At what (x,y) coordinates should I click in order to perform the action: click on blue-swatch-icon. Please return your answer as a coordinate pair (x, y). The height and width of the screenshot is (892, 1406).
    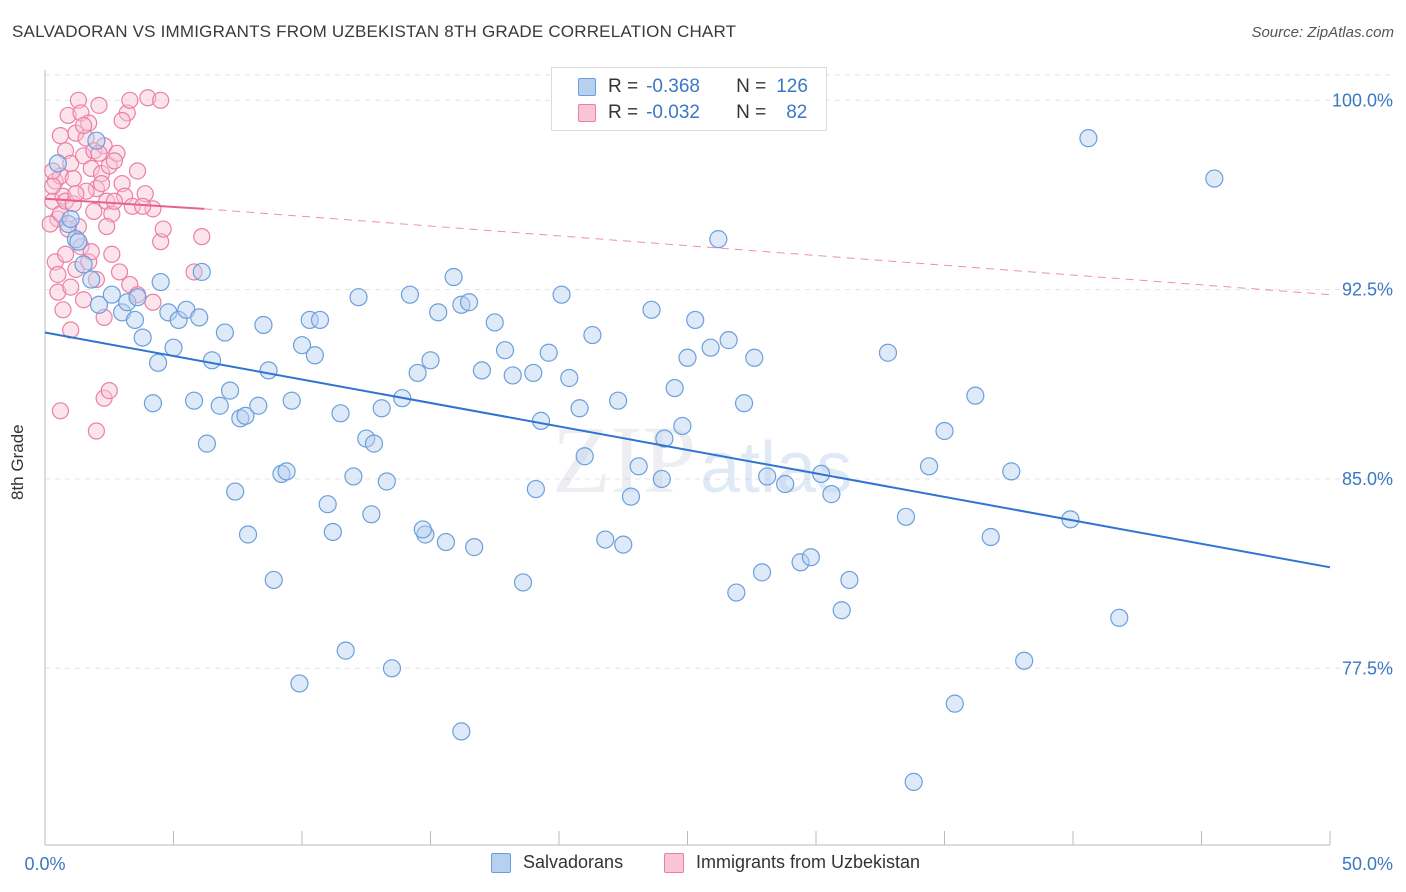
    Looking at the image, I should click on (587, 87).